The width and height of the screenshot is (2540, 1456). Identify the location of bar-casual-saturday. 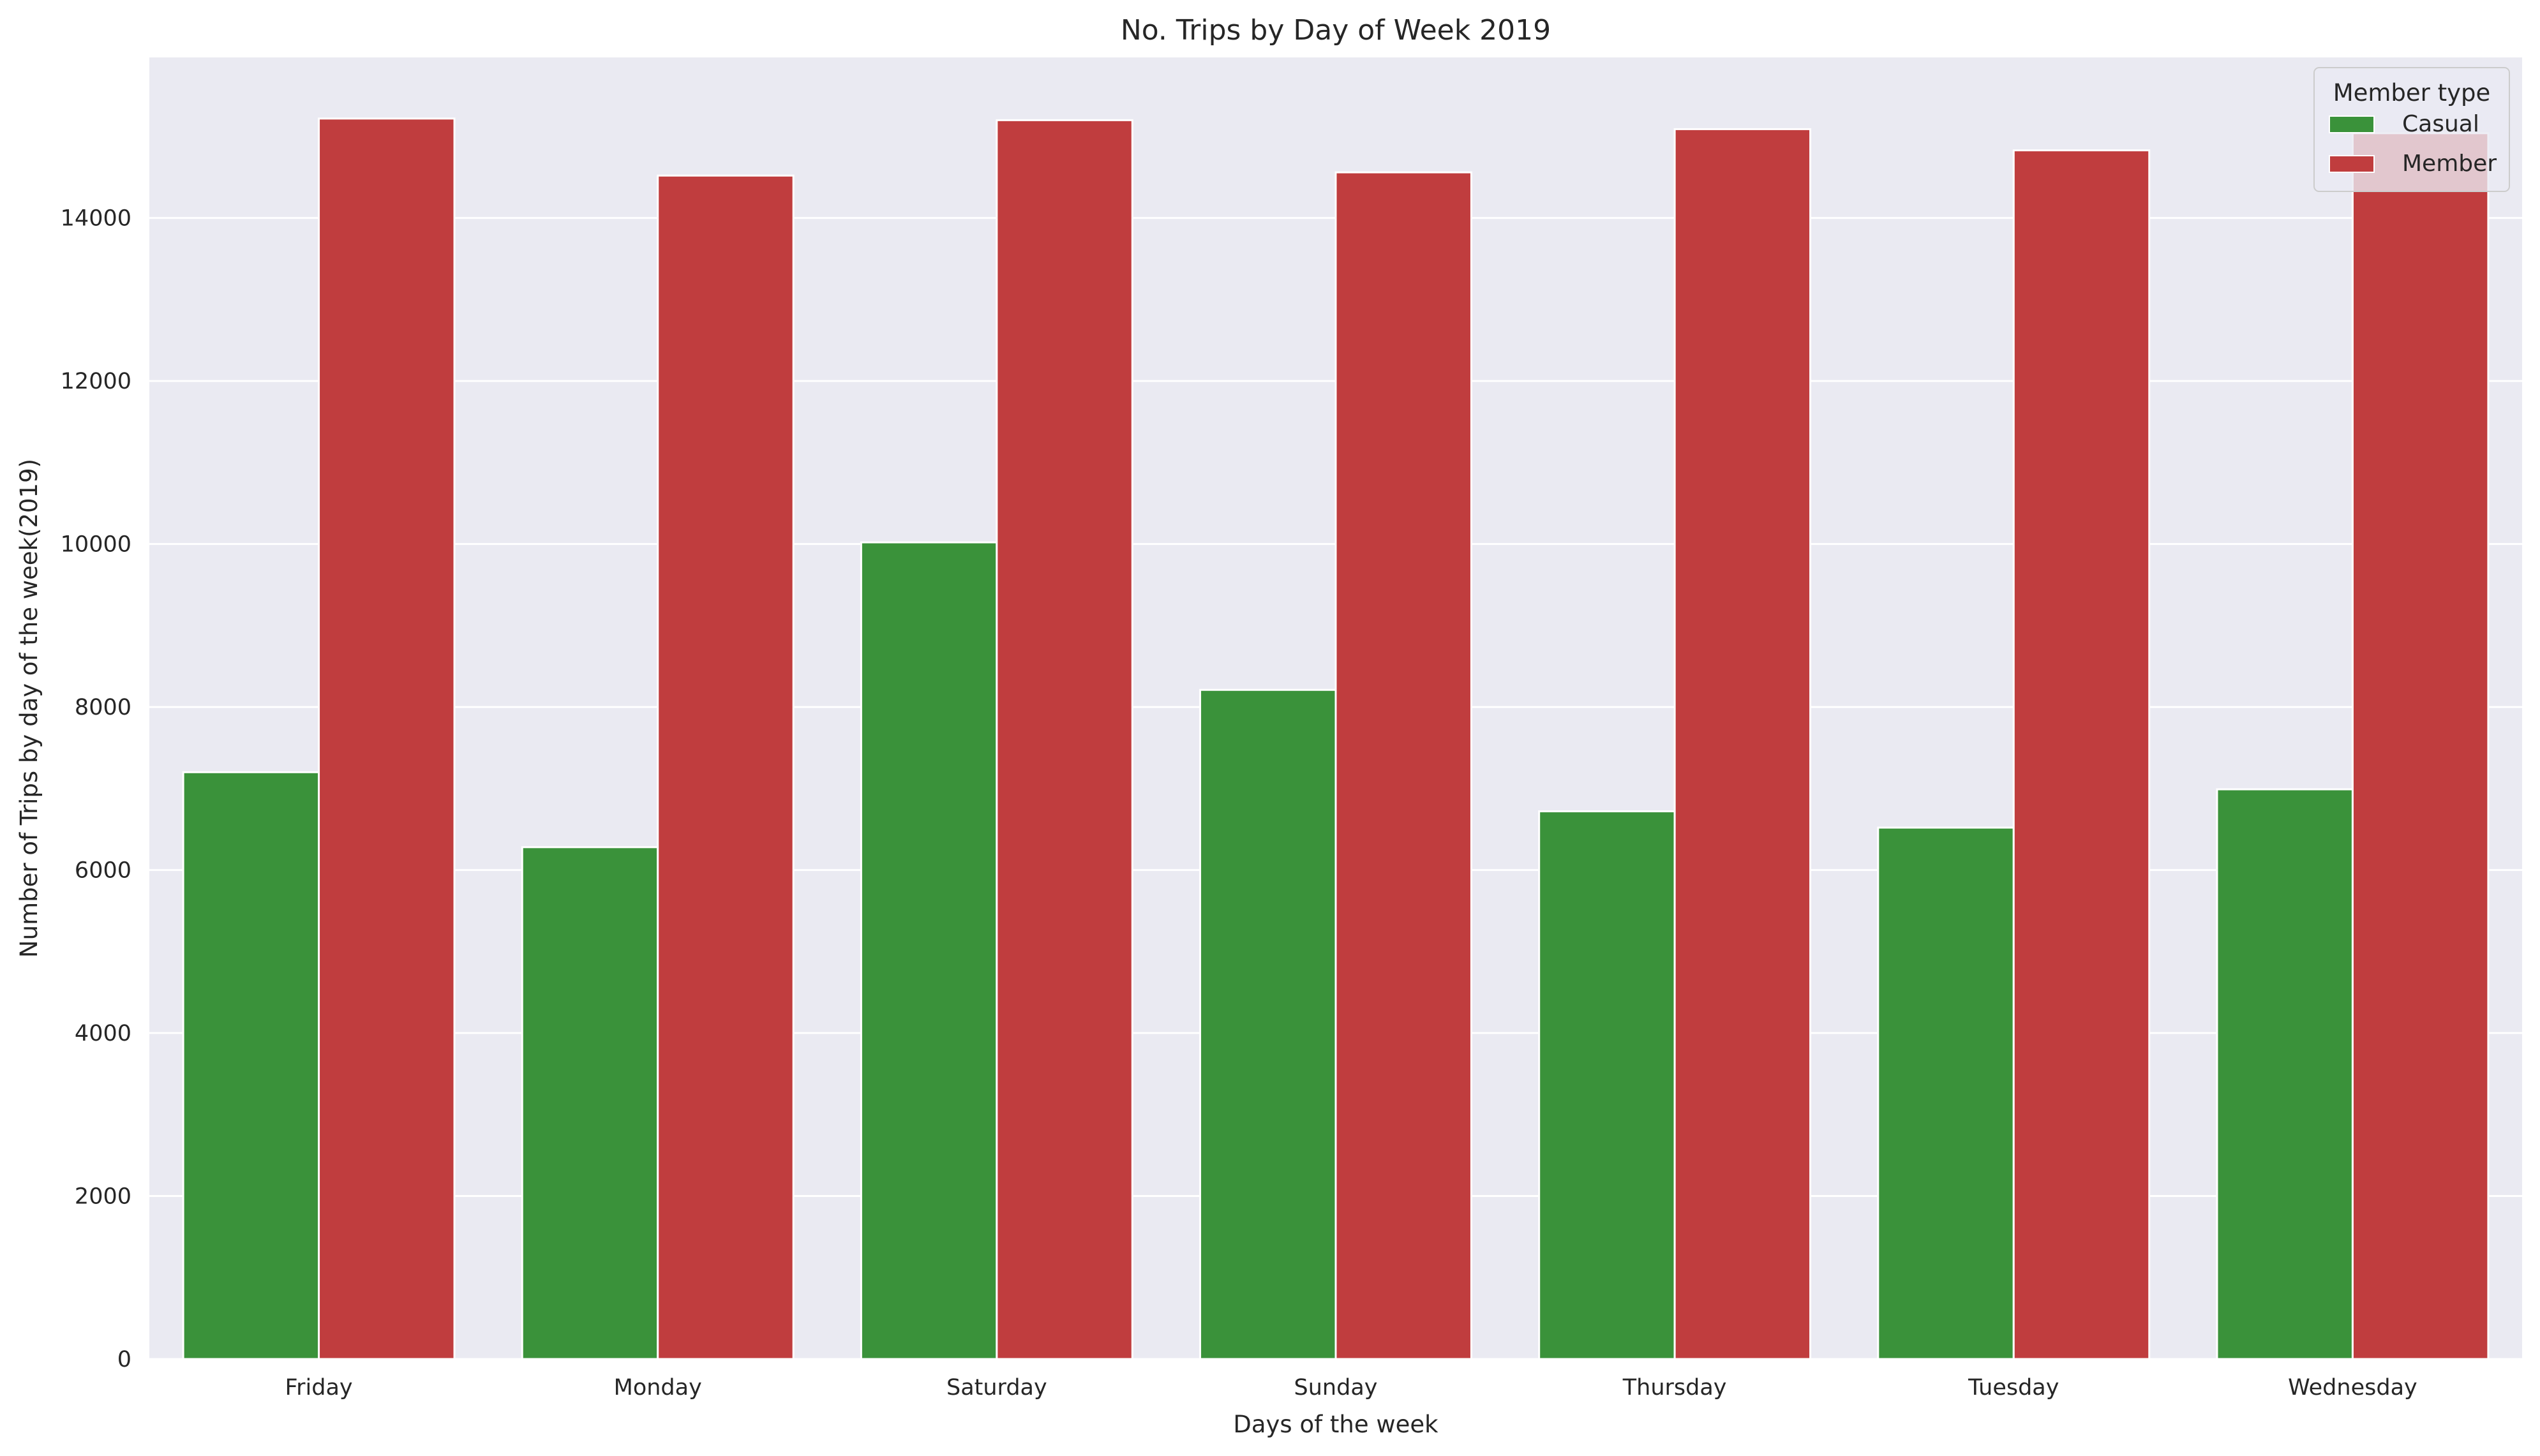
(929, 950).